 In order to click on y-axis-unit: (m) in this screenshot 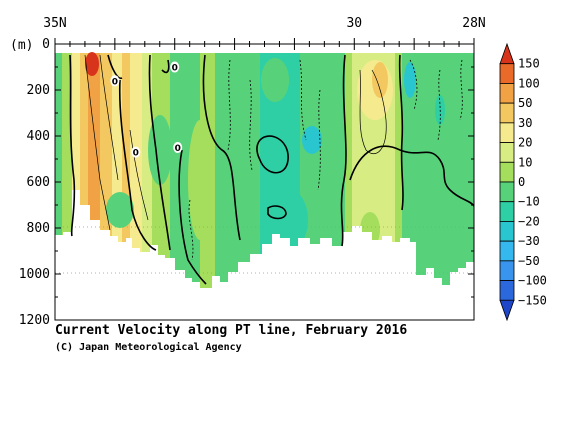, I will do `click(21, 45)`.